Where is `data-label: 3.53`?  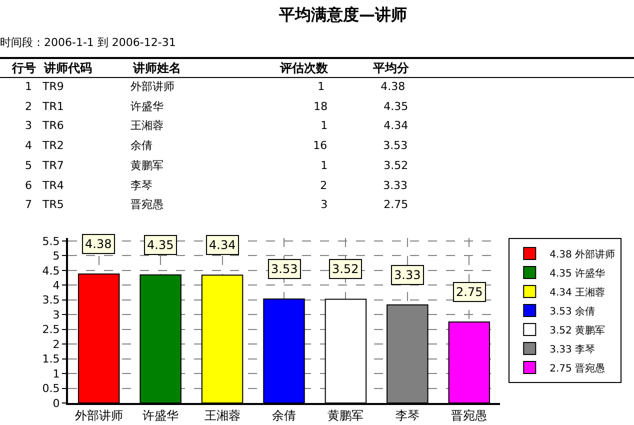
data-label: 3.53 is located at coordinates (284, 269).